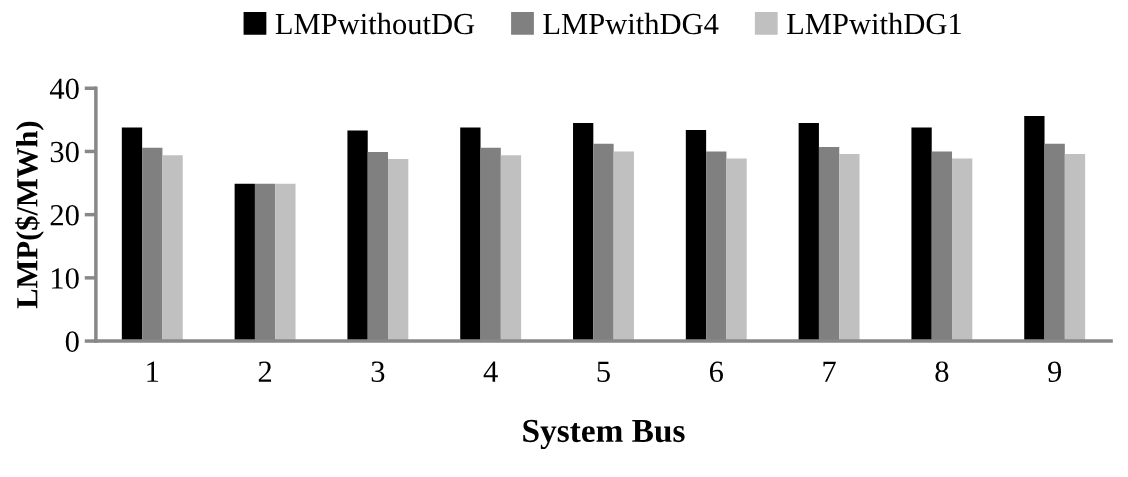 The height and width of the screenshot is (477, 1128). What do you see at coordinates (375, 23) in the screenshot?
I see `legend-label: LMPwithoutDG` at bounding box center [375, 23].